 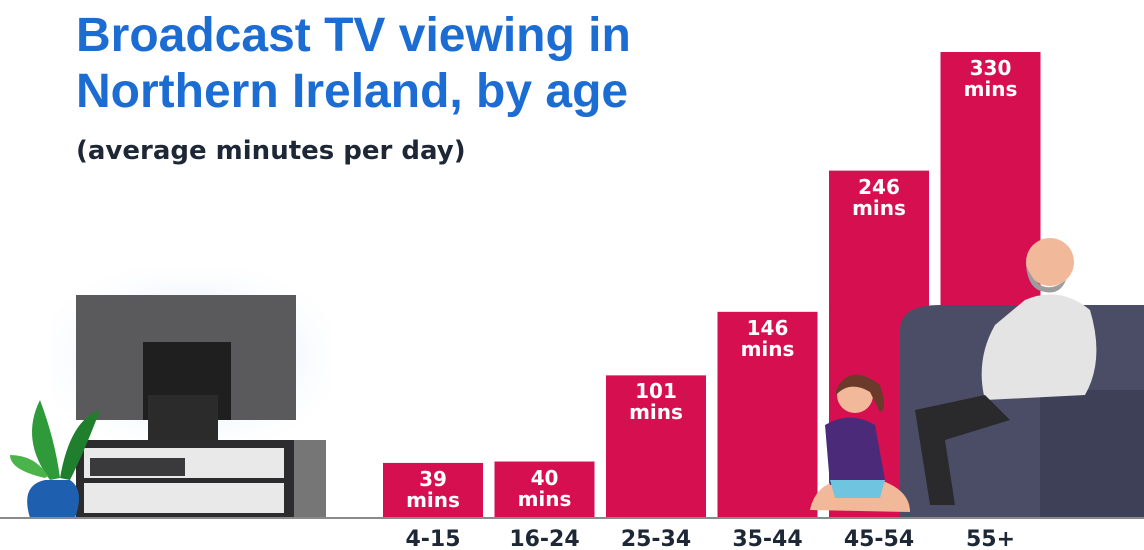 I want to click on value-label: 246 mins, so click(x=879, y=197).